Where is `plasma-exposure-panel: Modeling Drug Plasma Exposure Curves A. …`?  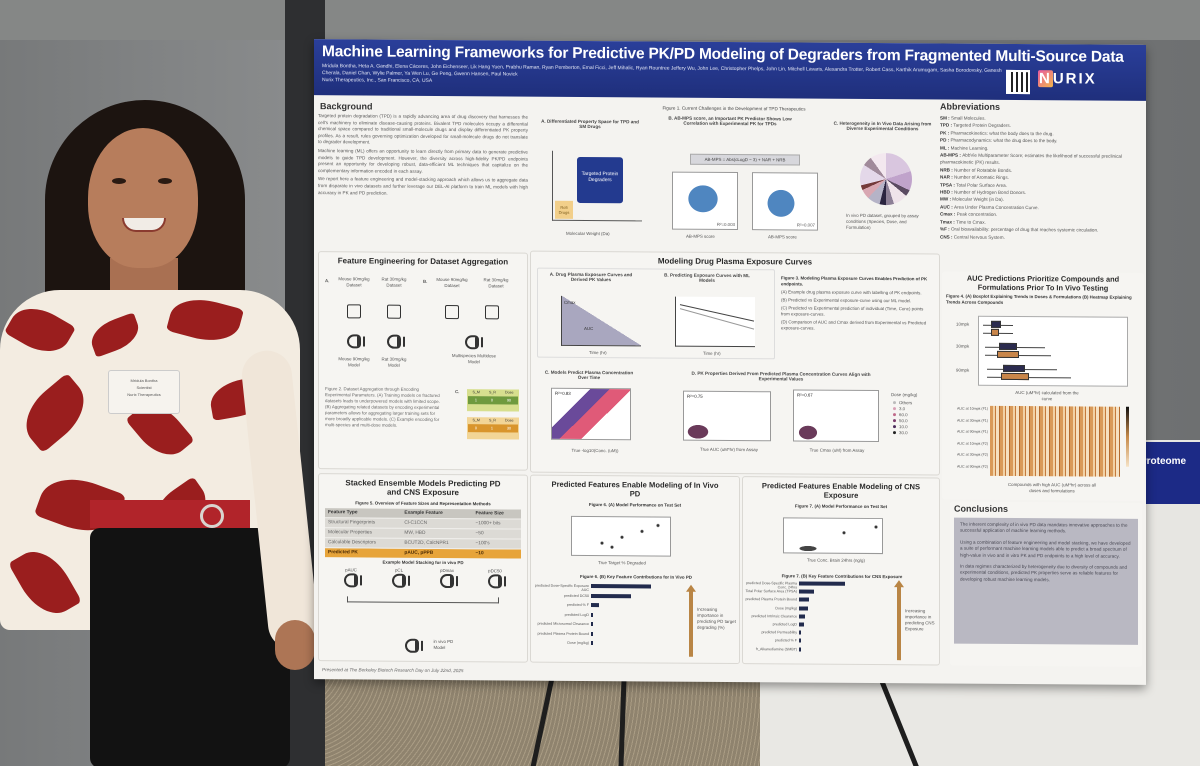
plasma-exposure-panel: Modeling Drug Plasma Exposure Curves A. … is located at coordinates (735, 363).